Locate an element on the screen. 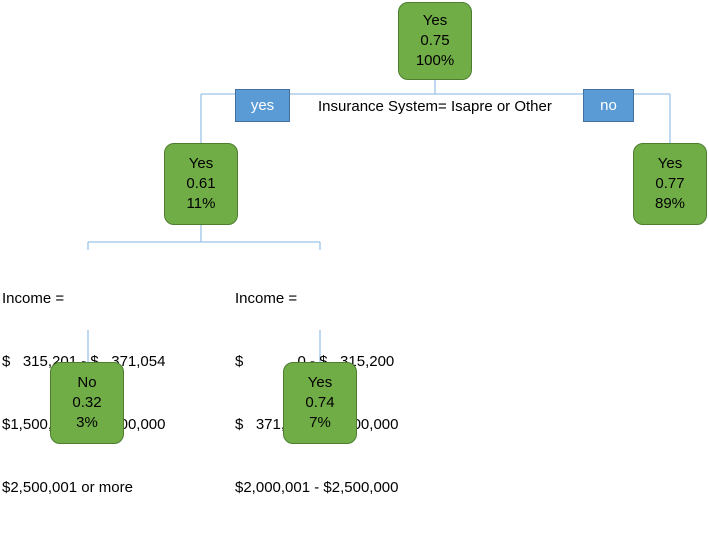 This screenshot has width=709, height=540. node-probability: 0.61 is located at coordinates (201, 183).